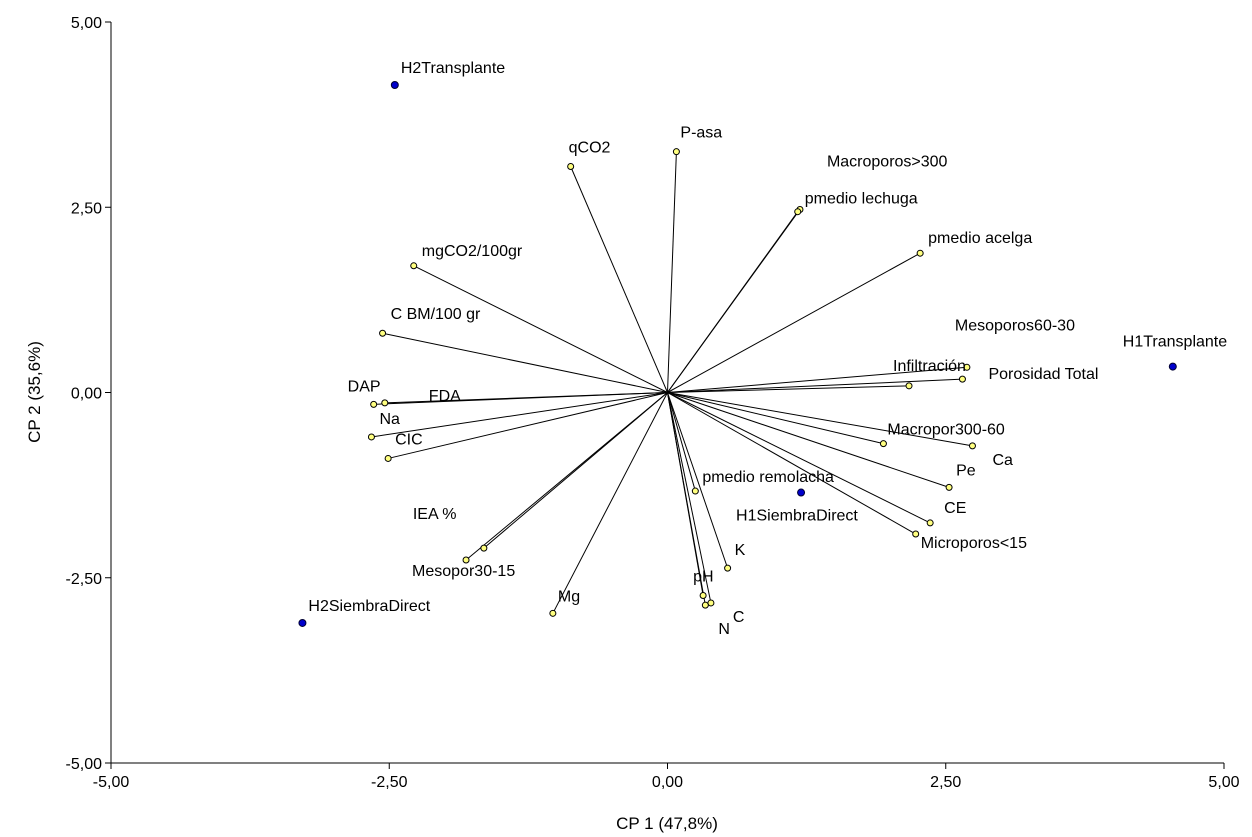 Image resolution: width=1252 pixels, height=837 pixels. Describe the element at coordinates (966, 470) in the screenshot. I see `variable-label: Pe` at that location.